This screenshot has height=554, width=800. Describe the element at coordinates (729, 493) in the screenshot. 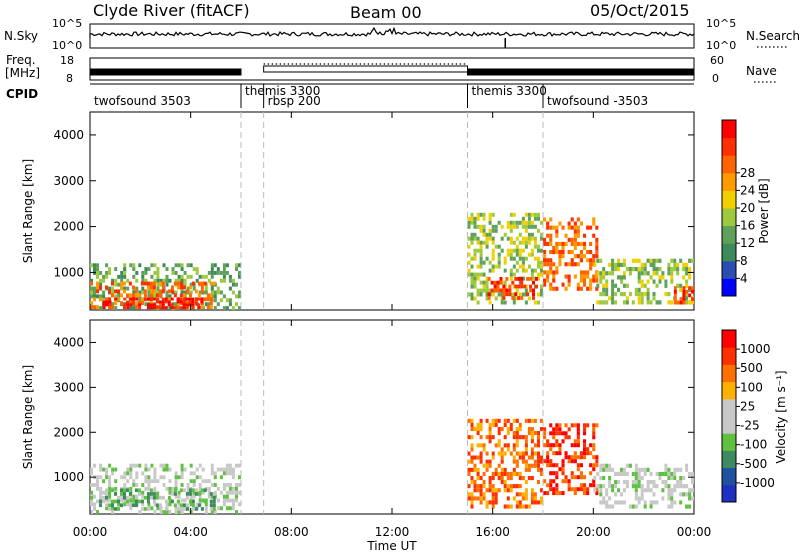

I see `colorbar-segment` at that location.